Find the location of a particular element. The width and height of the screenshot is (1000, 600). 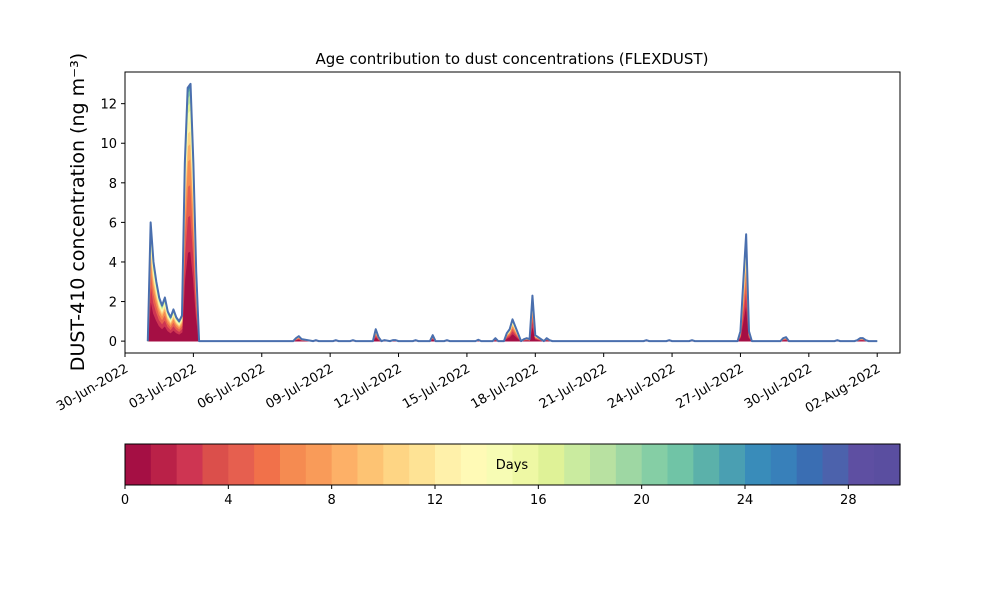

colorbar-tick-label: 8 is located at coordinates (332, 500).